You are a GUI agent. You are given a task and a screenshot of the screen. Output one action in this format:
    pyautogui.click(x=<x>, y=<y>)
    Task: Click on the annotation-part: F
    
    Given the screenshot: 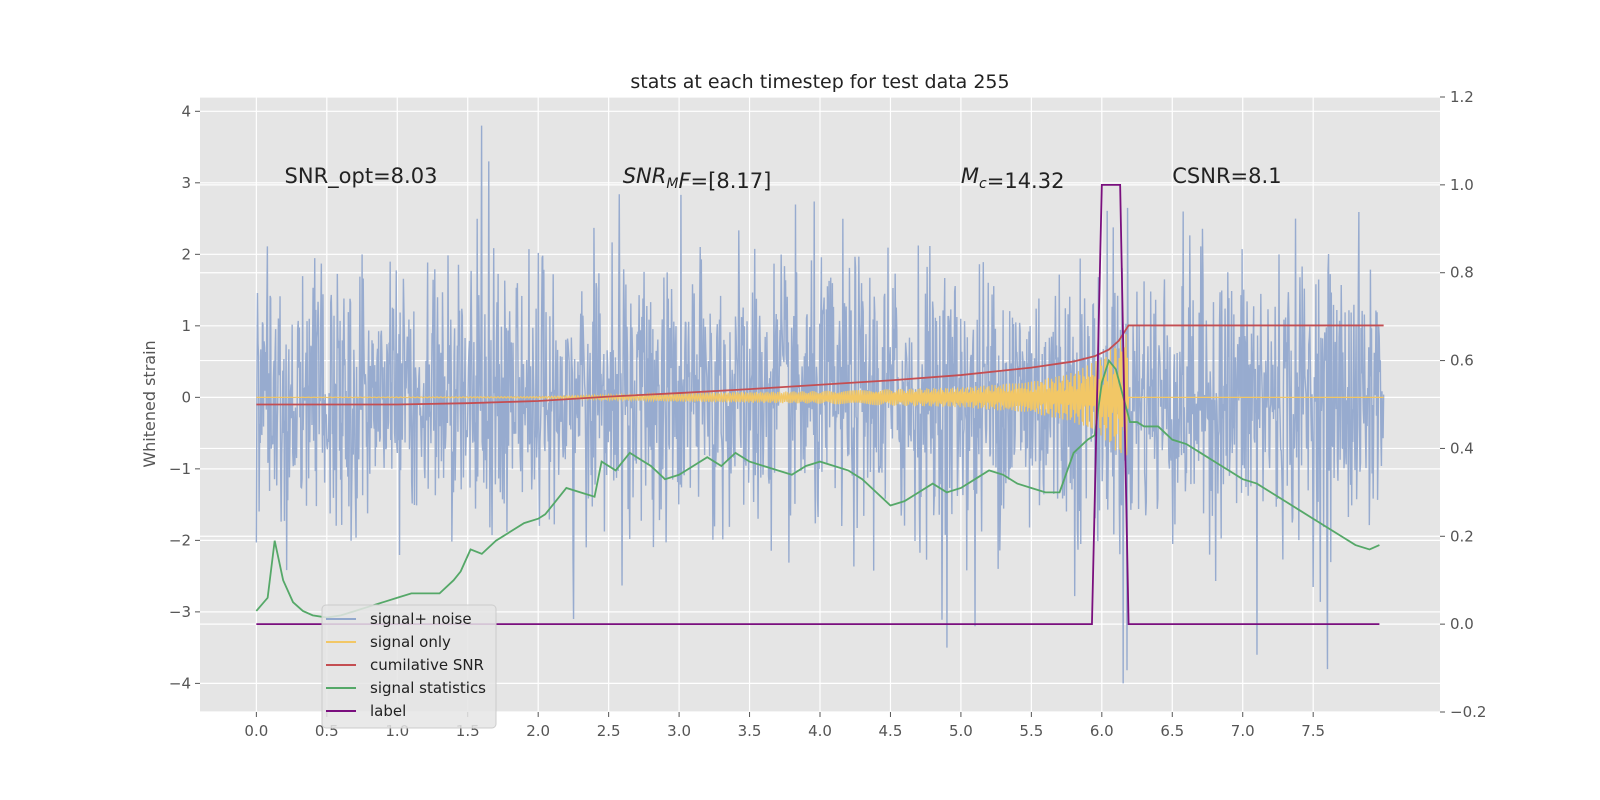 What is the action you would take?
    pyautogui.click(x=684, y=181)
    